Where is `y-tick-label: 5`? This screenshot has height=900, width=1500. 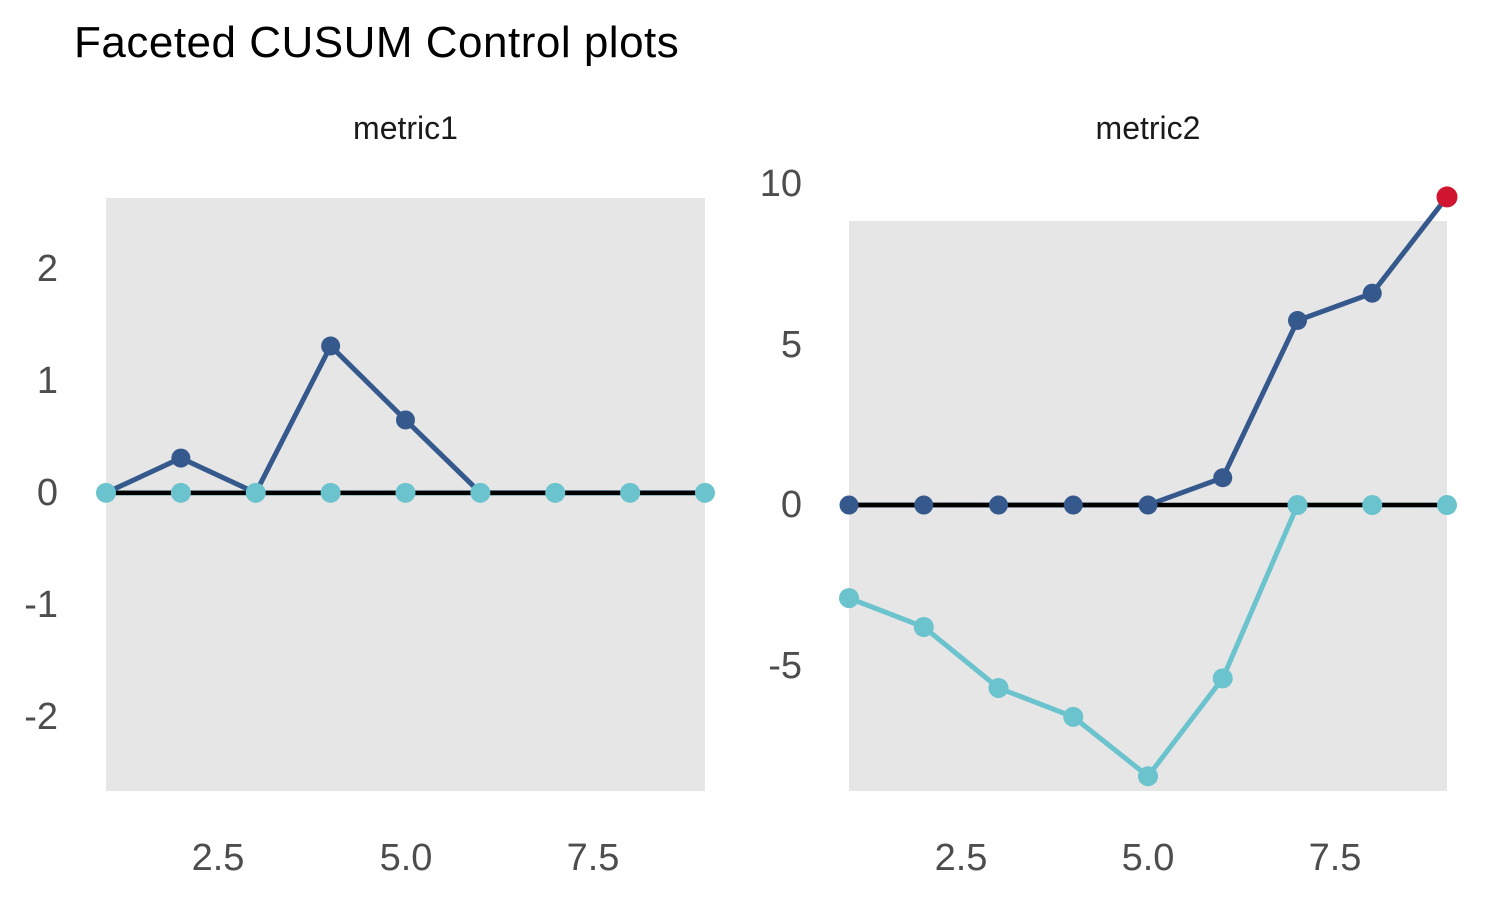
y-tick-label: 5 is located at coordinates (791, 345).